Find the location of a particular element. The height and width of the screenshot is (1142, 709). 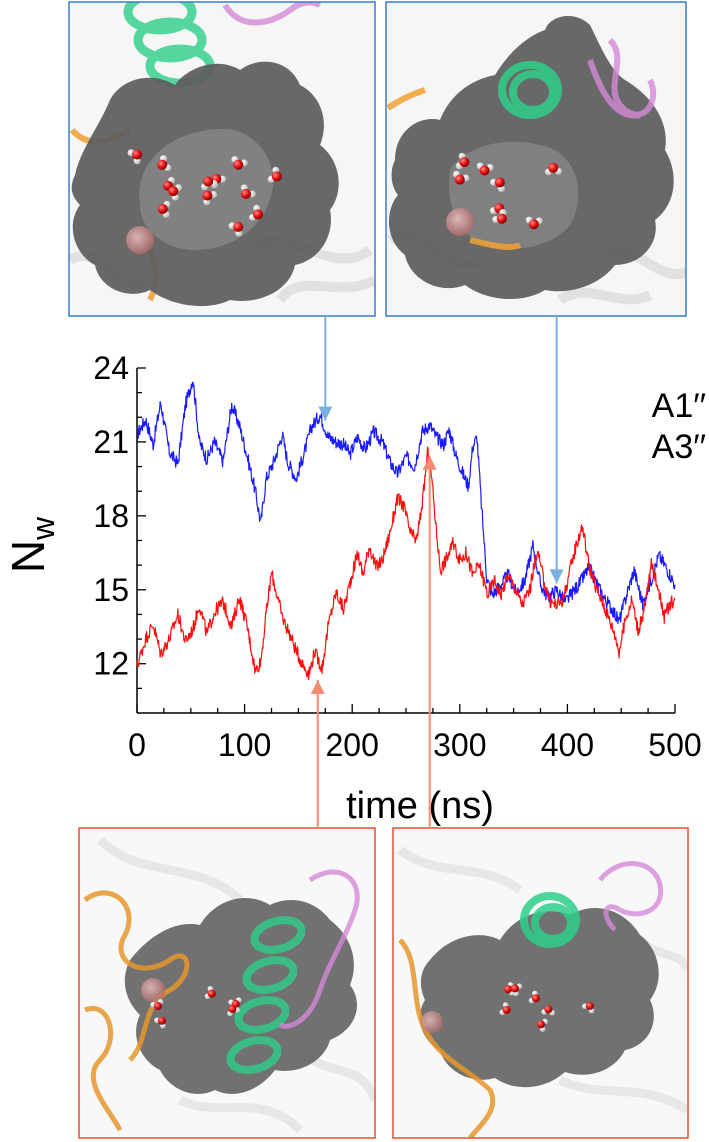

legend-entry-a3: A3′′ is located at coordinates (679, 447).